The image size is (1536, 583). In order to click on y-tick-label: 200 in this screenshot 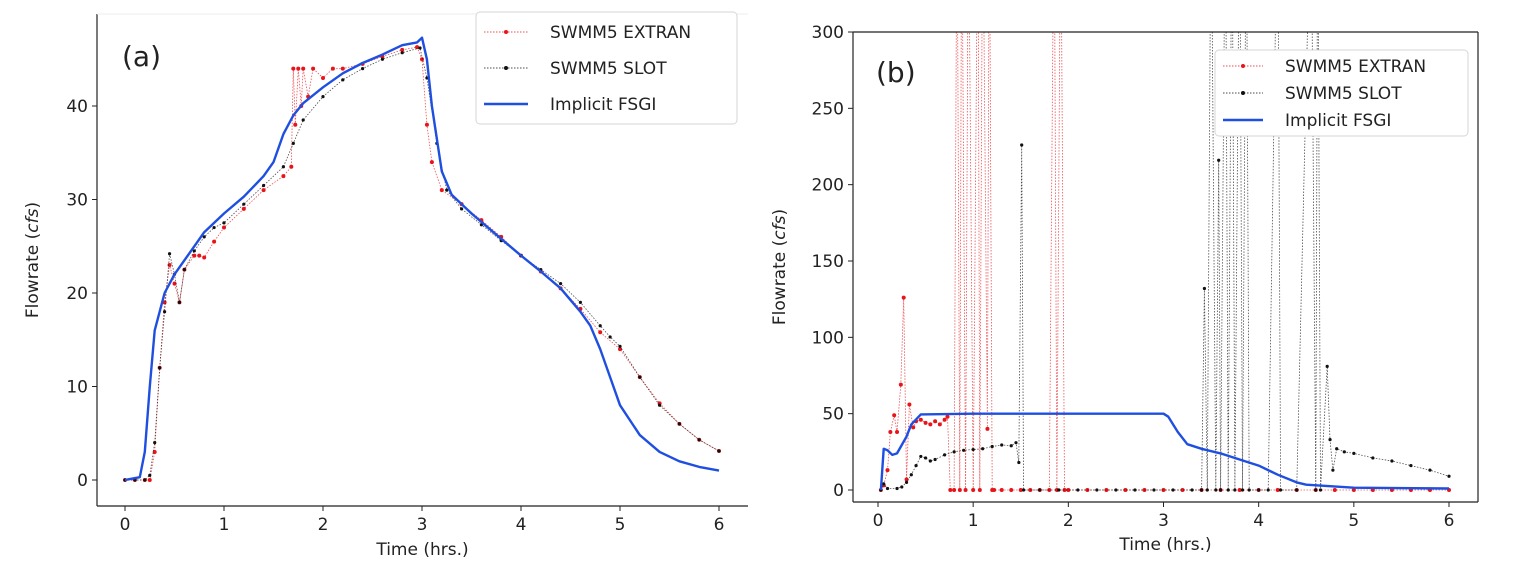, I will do `click(828, 186)`.